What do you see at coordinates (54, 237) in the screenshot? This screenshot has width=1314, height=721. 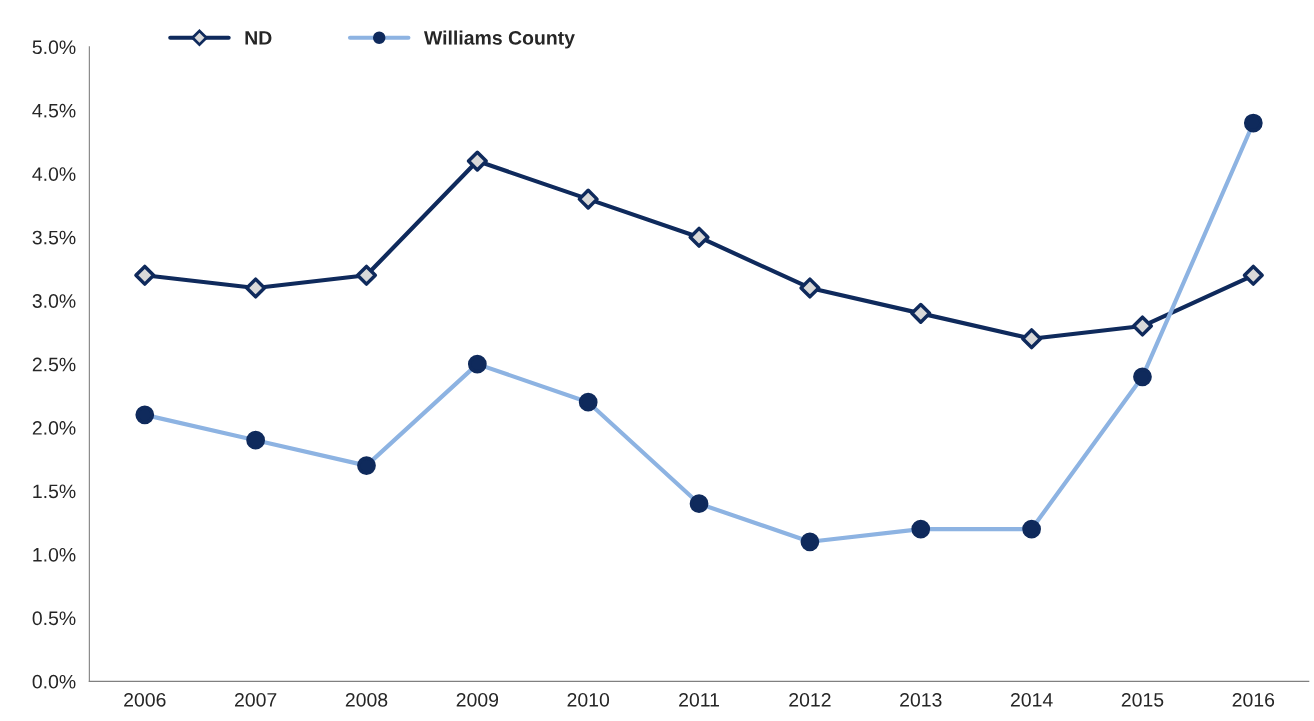 I see `y-tick-label: 3.5%` at bounding box center [54, 237].